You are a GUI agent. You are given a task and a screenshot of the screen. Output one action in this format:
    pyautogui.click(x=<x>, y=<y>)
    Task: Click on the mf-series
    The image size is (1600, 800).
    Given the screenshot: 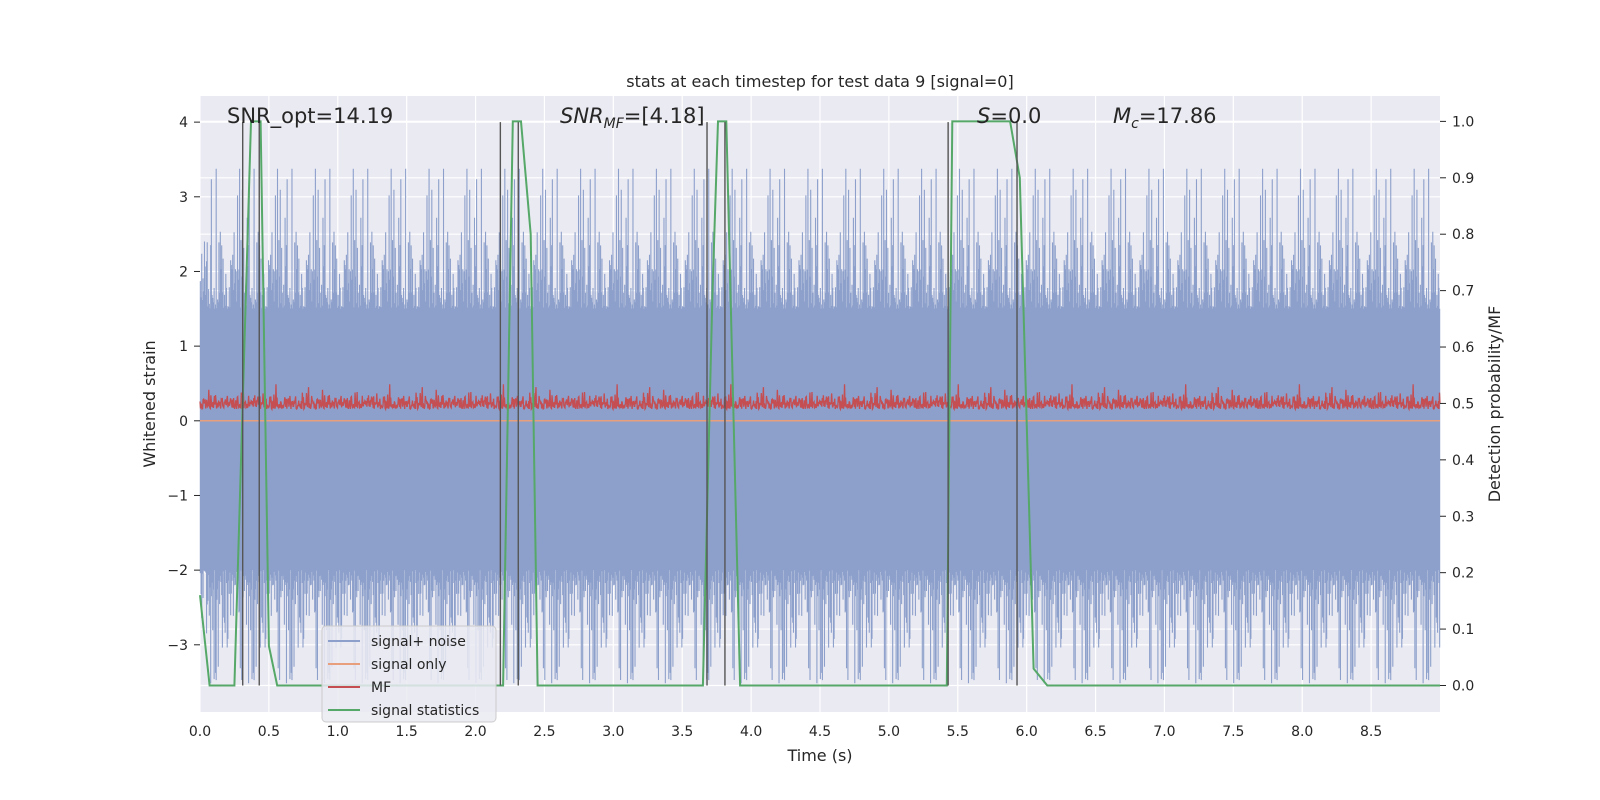 What is the action you would take?
    pyautogui.click(x=820, y=398)
    